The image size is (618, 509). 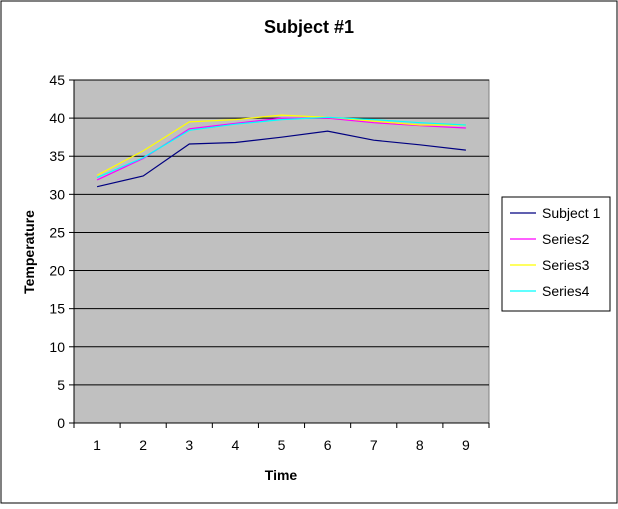 What do you see at coordinates (566, 291) in the screenshot?
I see `legend-label-4: Series4` at bounding box center [566, 291].